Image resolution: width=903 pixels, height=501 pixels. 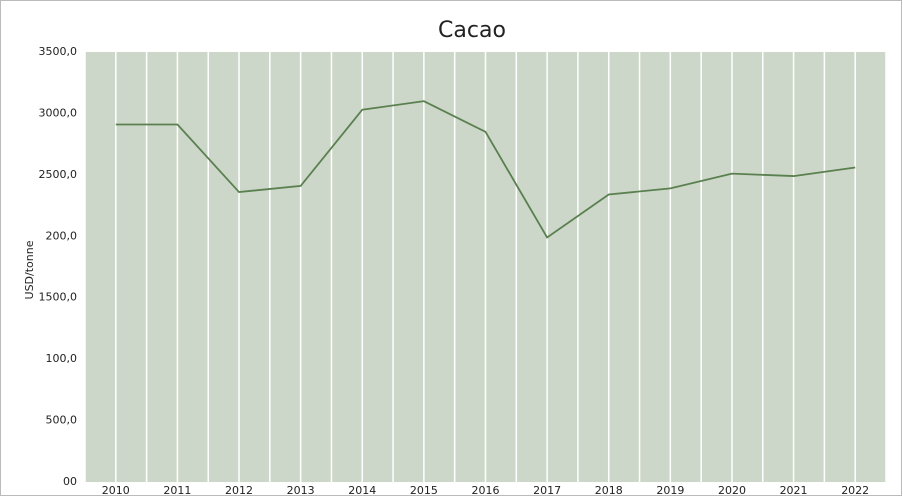 What do you see at coordinates (62, 235) in the screenshot?
I see `y-tick-label: 200,0` at bounding box center [62, 235].